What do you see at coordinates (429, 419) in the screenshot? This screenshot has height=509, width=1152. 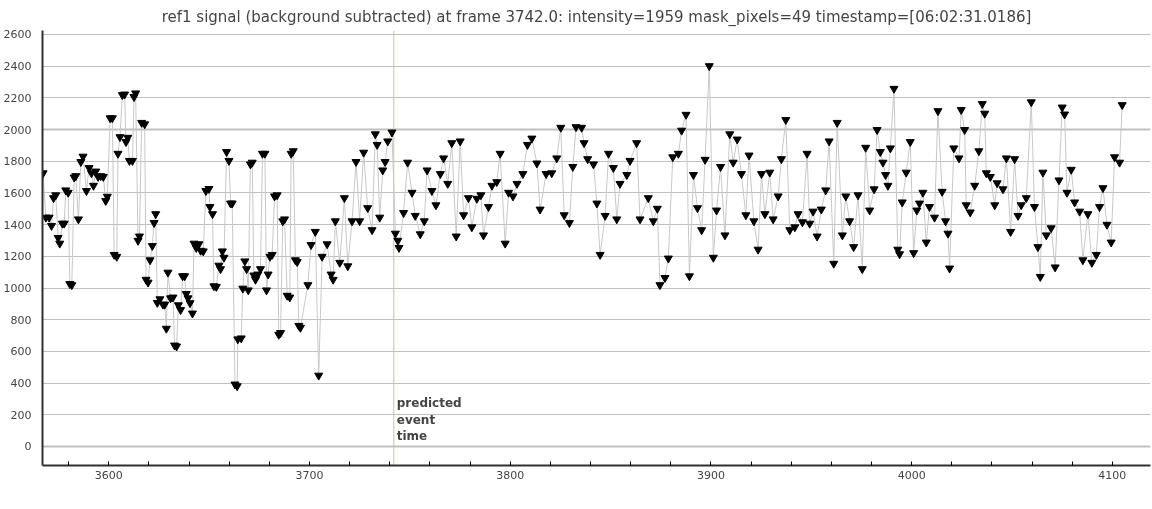 I see `ref-line-label: predicted event time` at bounding box center [429, 419].